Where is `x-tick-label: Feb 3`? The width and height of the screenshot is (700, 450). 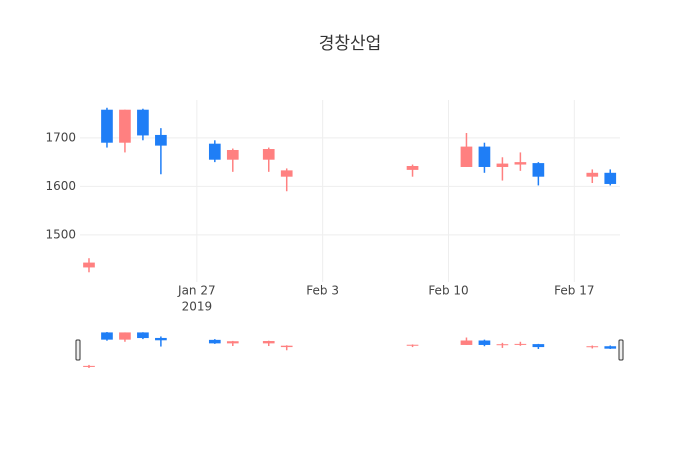
x-tick-label: Feb 3 is located at coordinates (322, 291).